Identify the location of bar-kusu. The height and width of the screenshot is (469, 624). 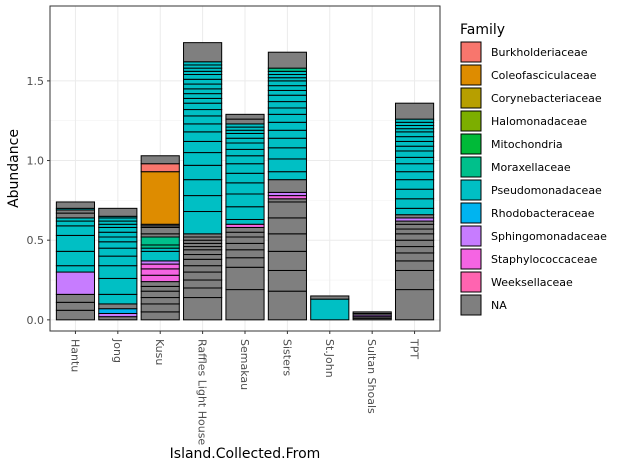
(160, 238).